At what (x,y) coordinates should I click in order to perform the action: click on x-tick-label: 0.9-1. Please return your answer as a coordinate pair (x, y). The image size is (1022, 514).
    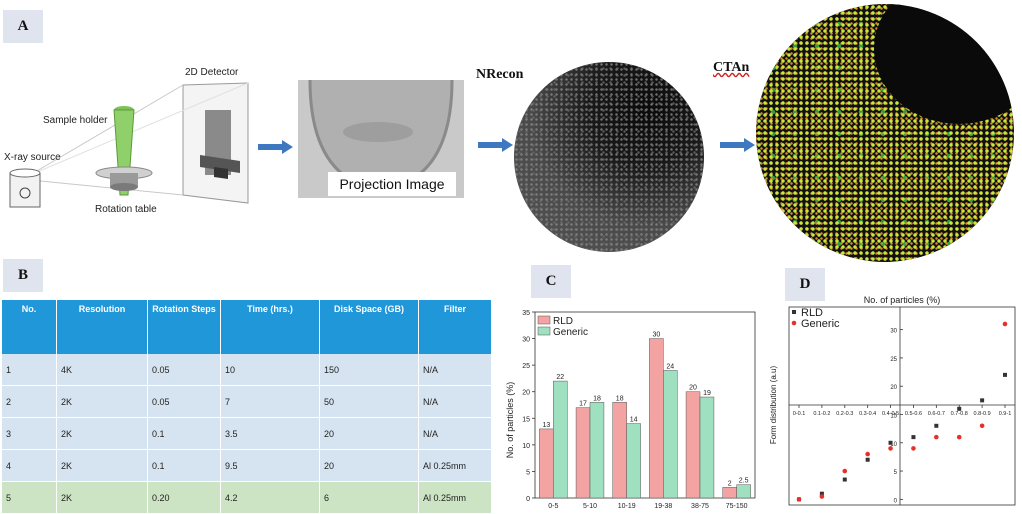
    Looking at the image, I should click on (1005, 414).